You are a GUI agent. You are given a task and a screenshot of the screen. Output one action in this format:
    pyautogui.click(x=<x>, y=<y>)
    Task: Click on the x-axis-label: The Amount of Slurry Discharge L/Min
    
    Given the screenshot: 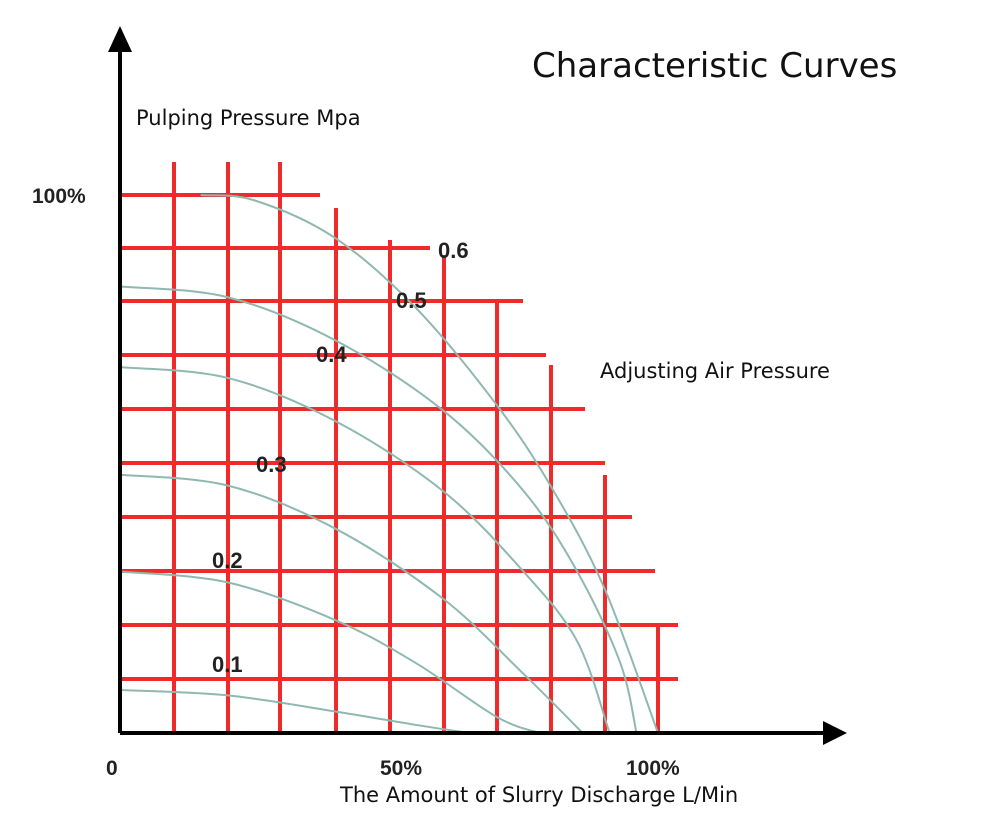 What is the action you would take?
    pyautogui.click(x=538, y=795)
    